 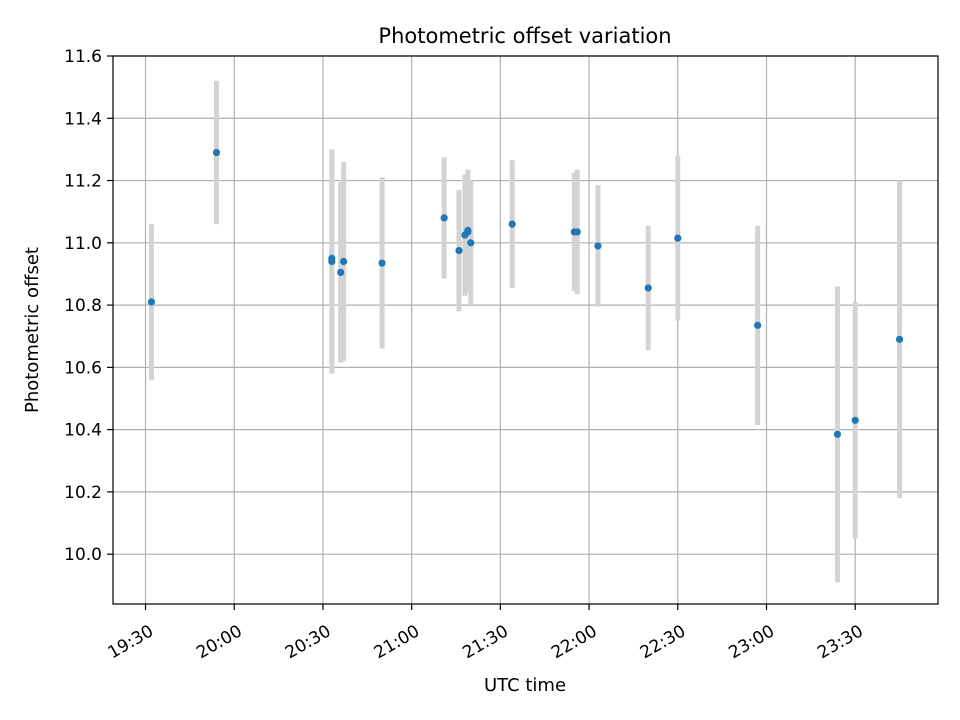 What do you see at coordinates (83, 57) in the screenshot?
I see `y-tick-label: 11.6` at bounding box center [83, 57].